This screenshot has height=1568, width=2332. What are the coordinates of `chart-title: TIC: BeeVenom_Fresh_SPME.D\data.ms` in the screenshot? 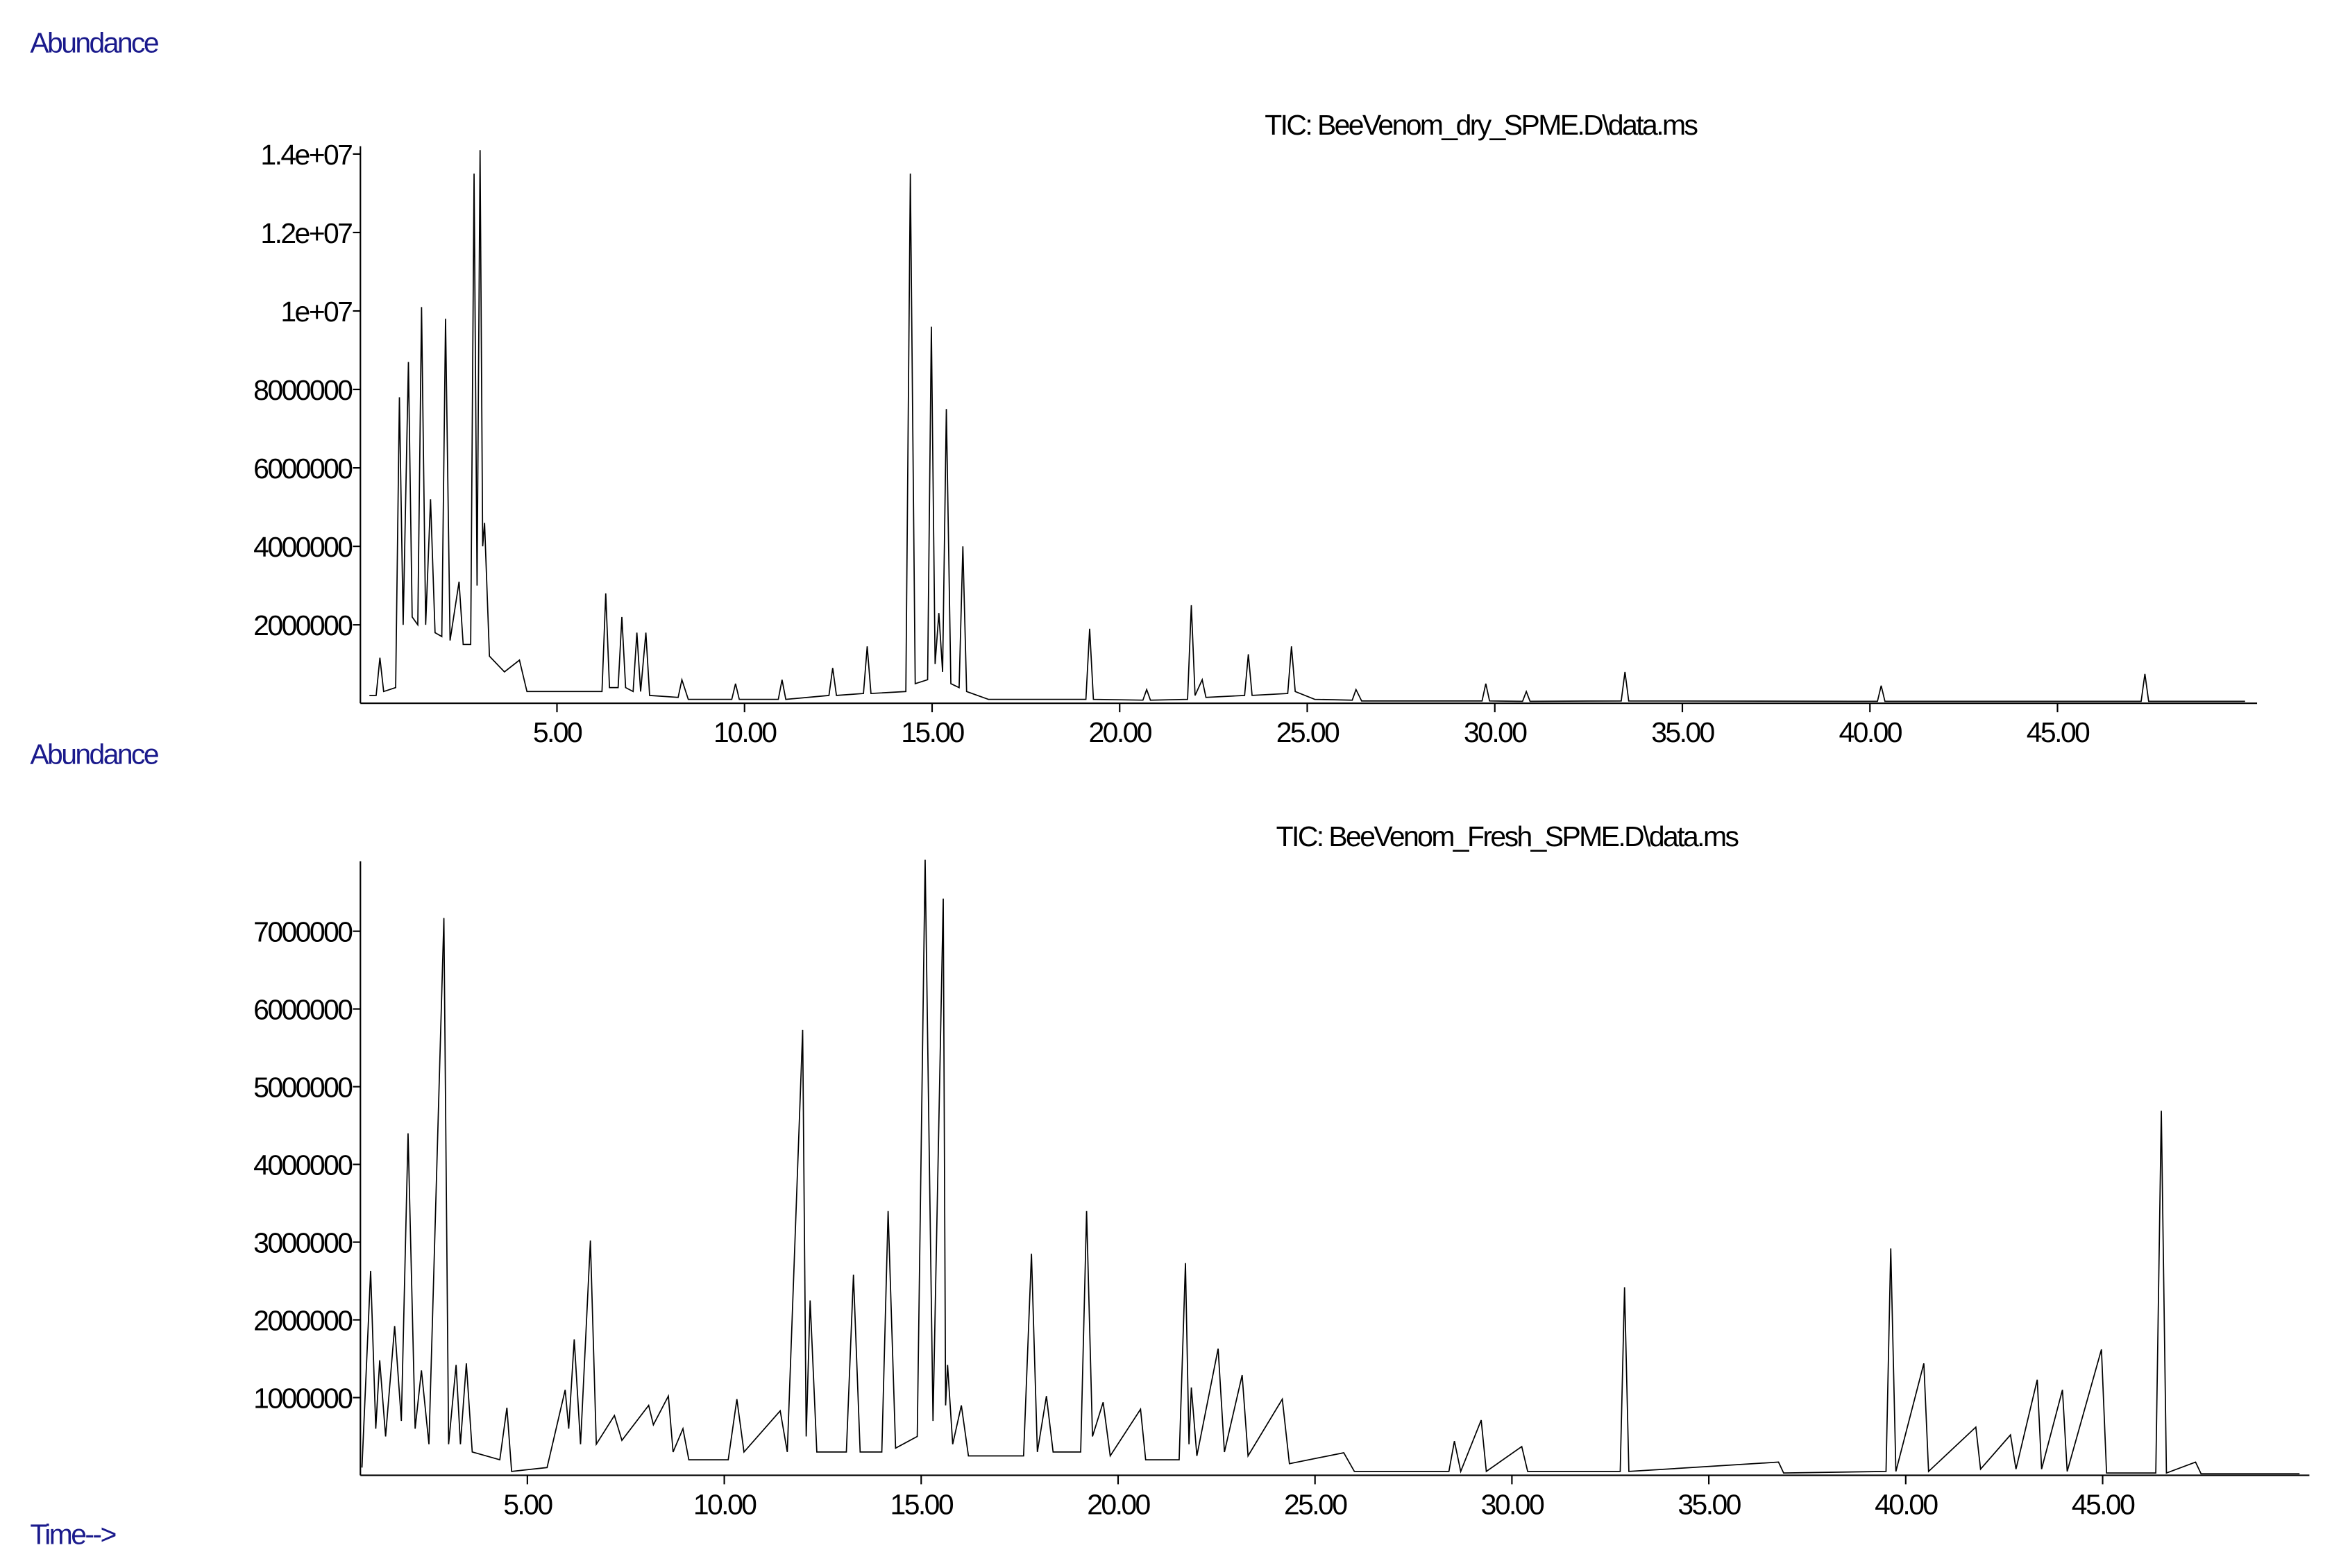 It's located at (1507, 836).